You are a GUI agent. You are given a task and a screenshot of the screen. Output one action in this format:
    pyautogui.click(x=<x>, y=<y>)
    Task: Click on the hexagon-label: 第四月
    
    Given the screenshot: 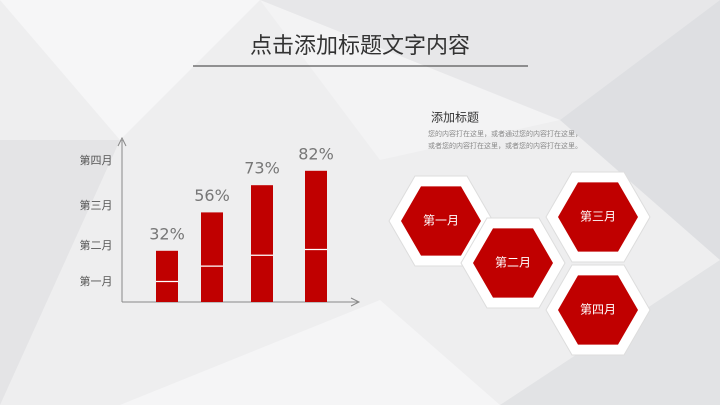 What is the action you would take?
    pyautogui.click(x=598, y=310)
    